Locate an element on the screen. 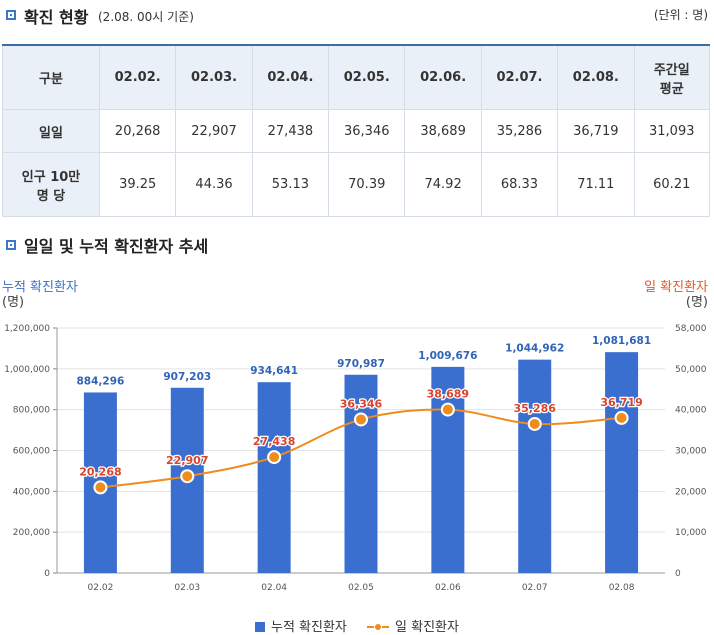 The height and width of the screenshot is (635, 714). left-tick-label: 600,000 is located at coordinates (31, 452).